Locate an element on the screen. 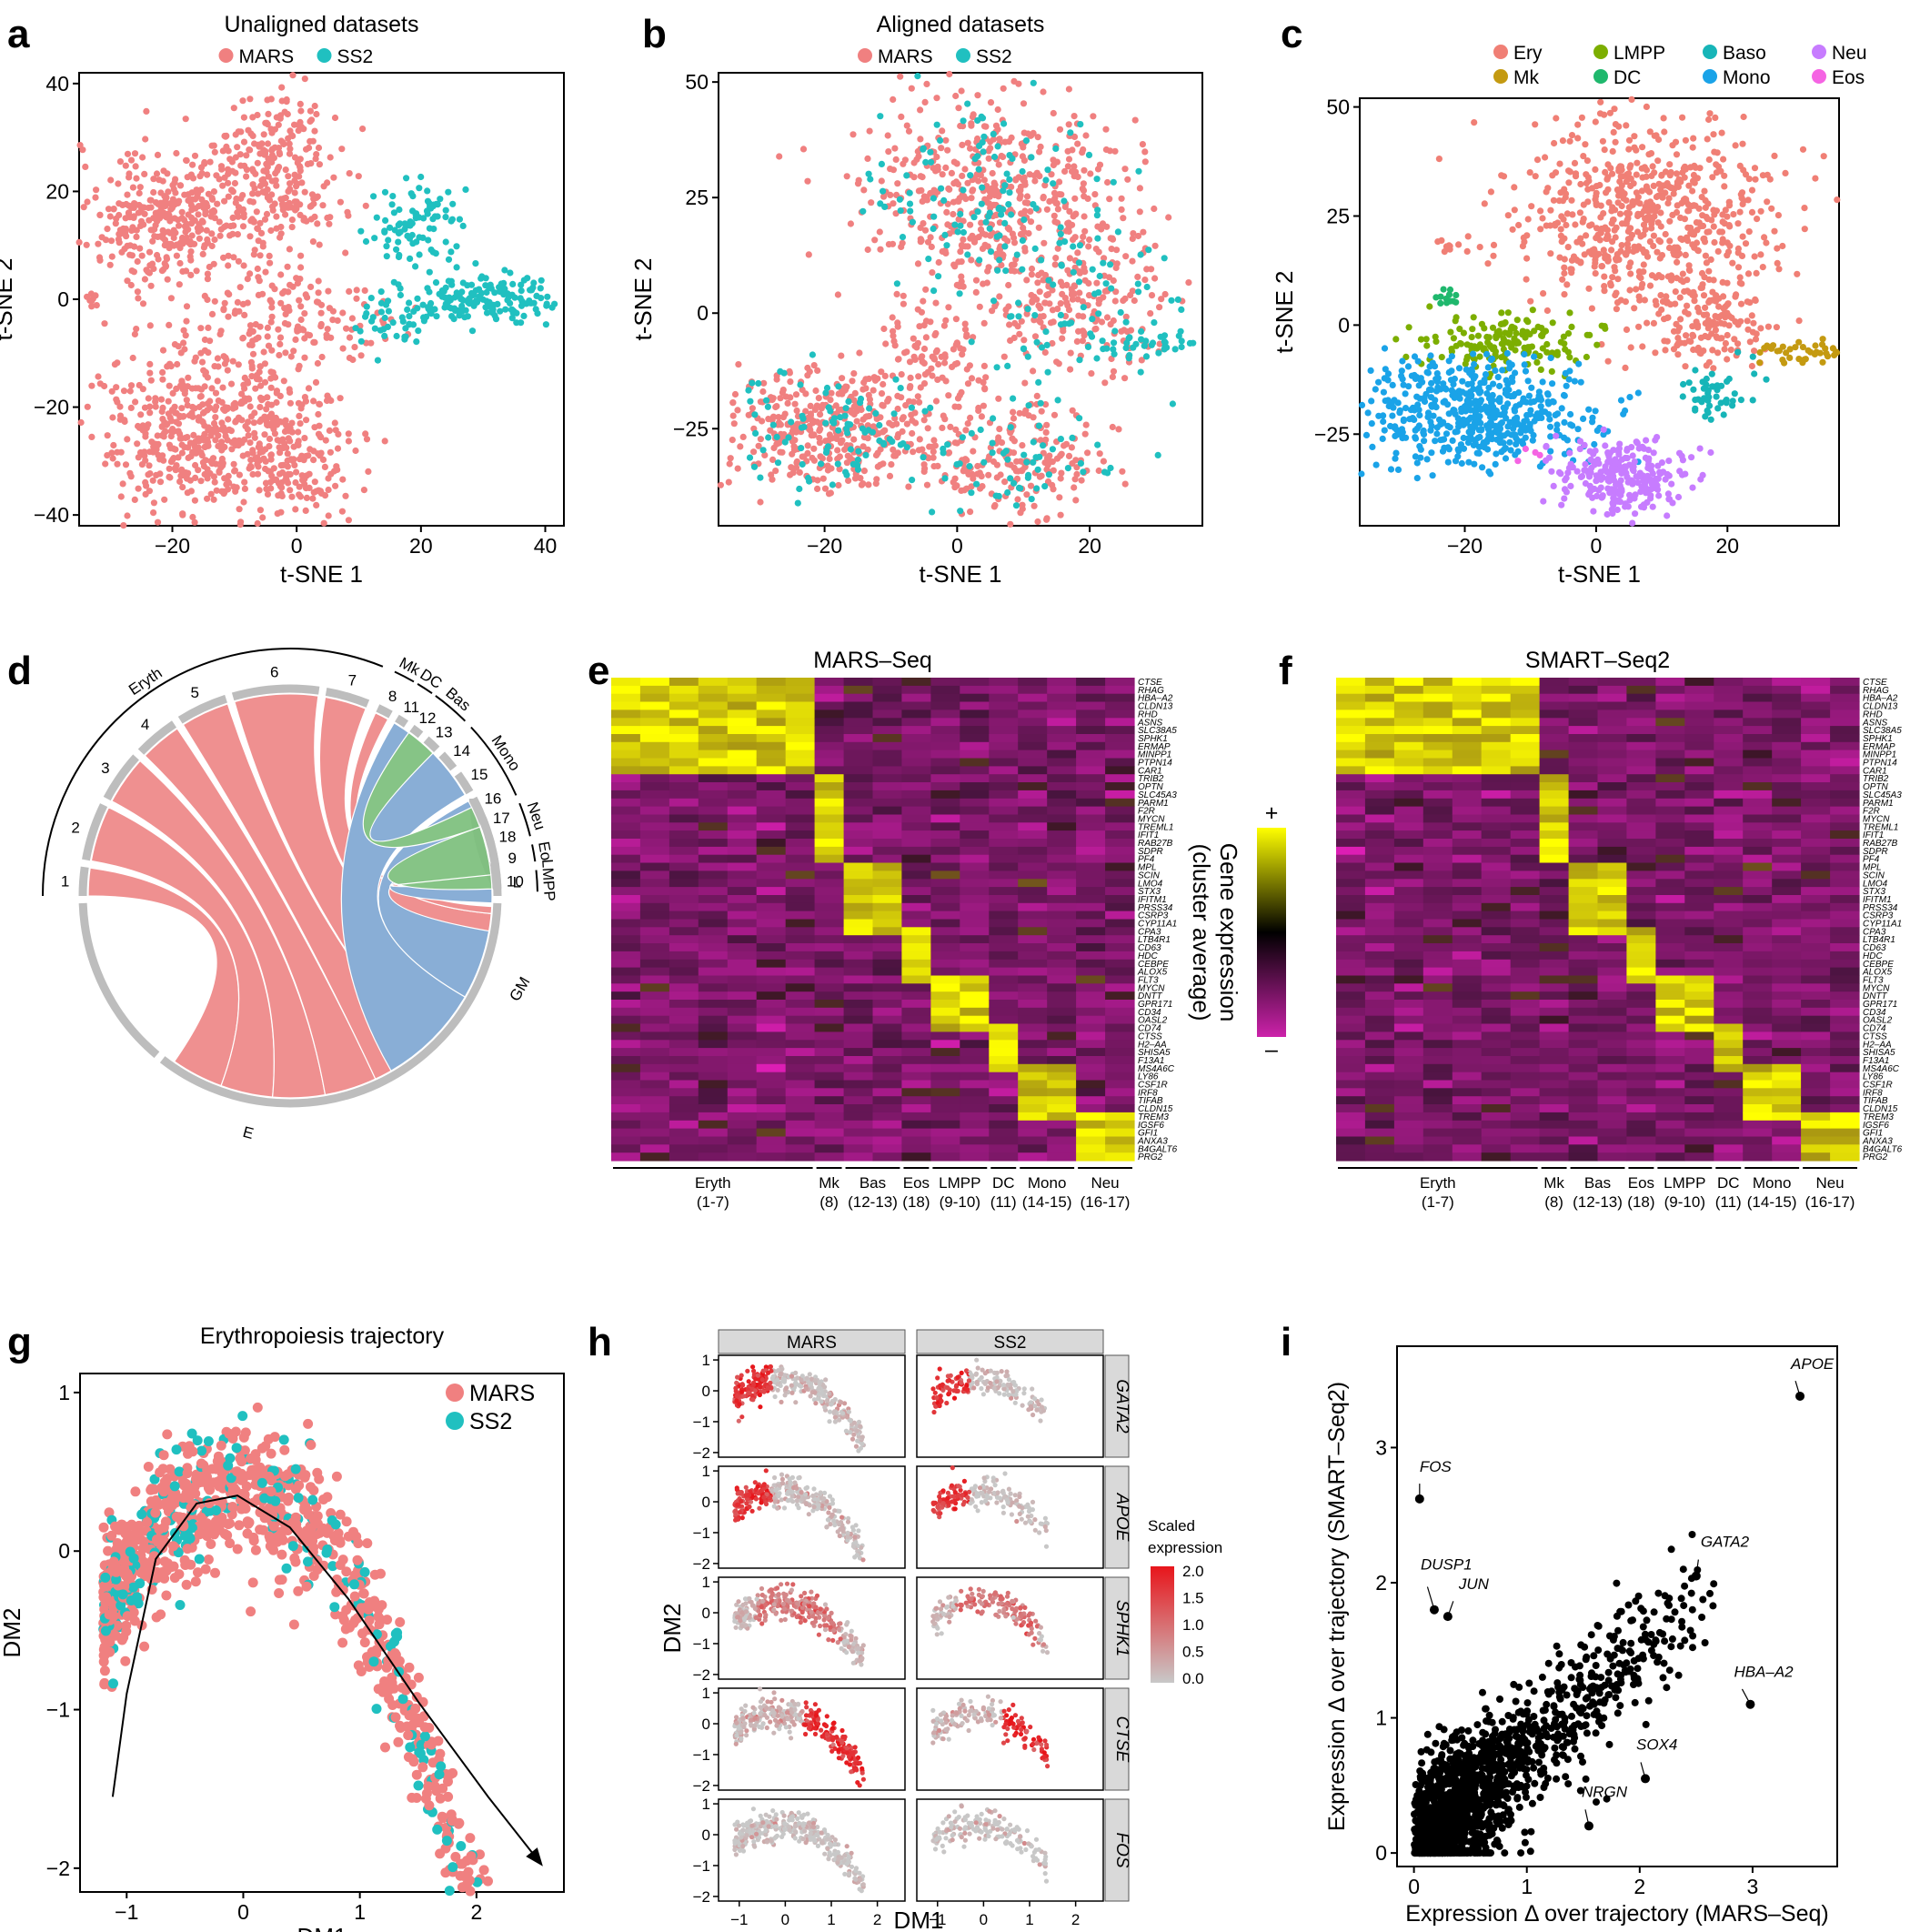 The image size is (1910, 1932). point-baso is located at coordinates (1752, 356).